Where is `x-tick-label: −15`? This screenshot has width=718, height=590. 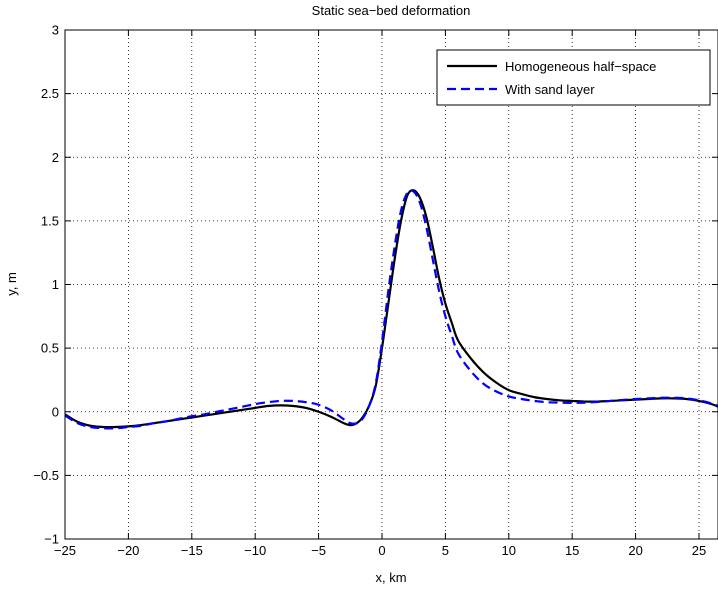 x-tick-label: −15 is located at coordinates (192, 550).